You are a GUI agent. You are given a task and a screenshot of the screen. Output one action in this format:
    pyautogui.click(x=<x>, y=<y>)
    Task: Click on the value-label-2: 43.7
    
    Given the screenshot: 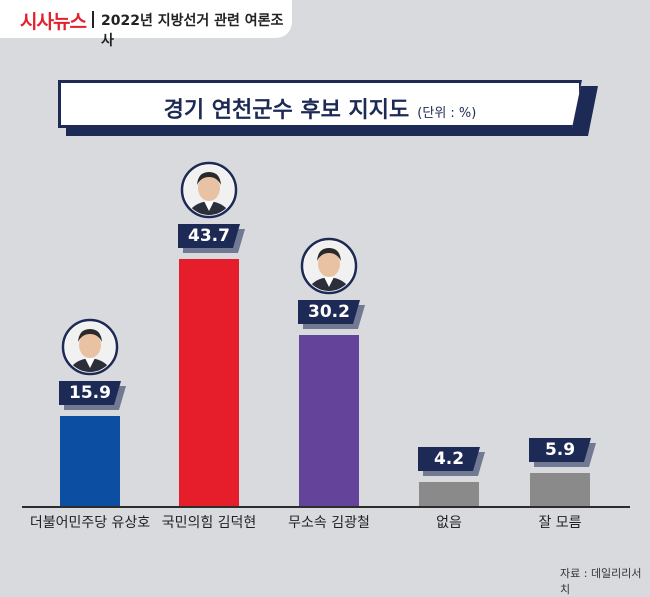 What is the action you would take?
    pyautogui.click(x=209, y=238)
    